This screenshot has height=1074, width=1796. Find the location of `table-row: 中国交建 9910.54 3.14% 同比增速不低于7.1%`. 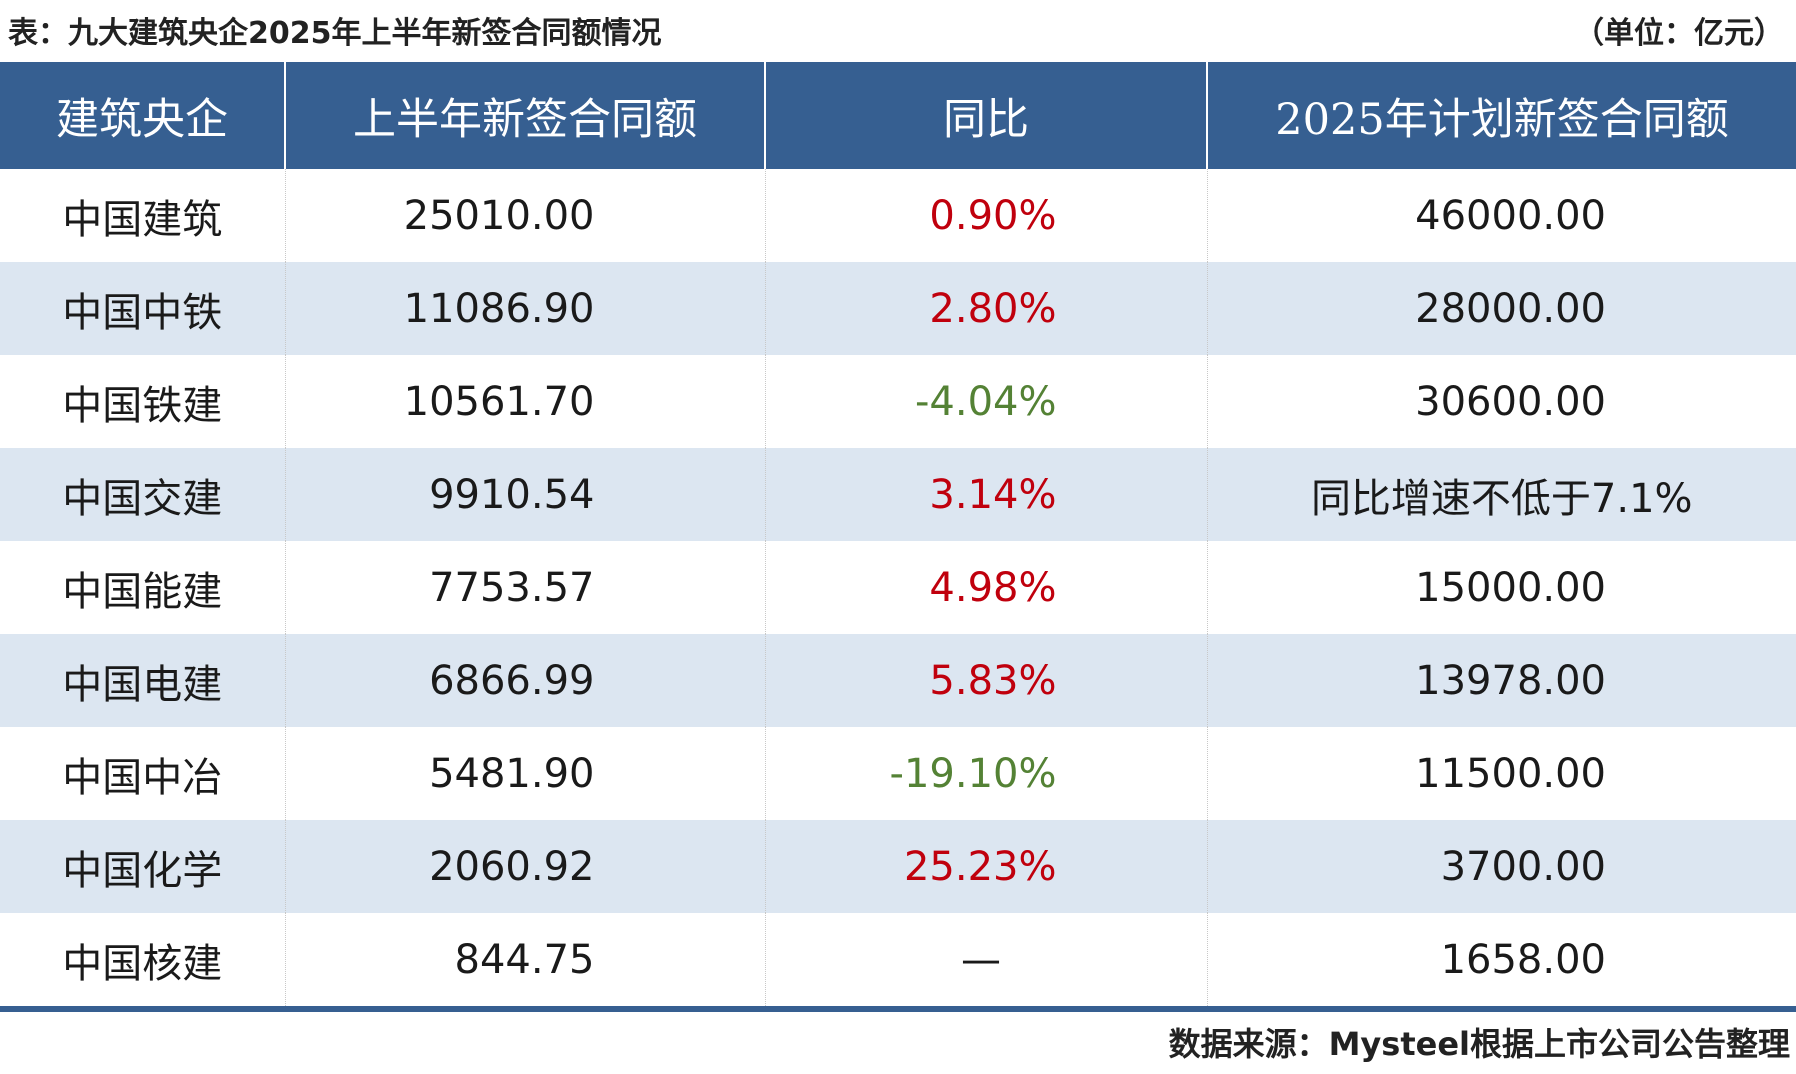

table-row: 中国交建 9910.54 3.14% 同比增速不低于7.1% is located at coordinates (898, 494).